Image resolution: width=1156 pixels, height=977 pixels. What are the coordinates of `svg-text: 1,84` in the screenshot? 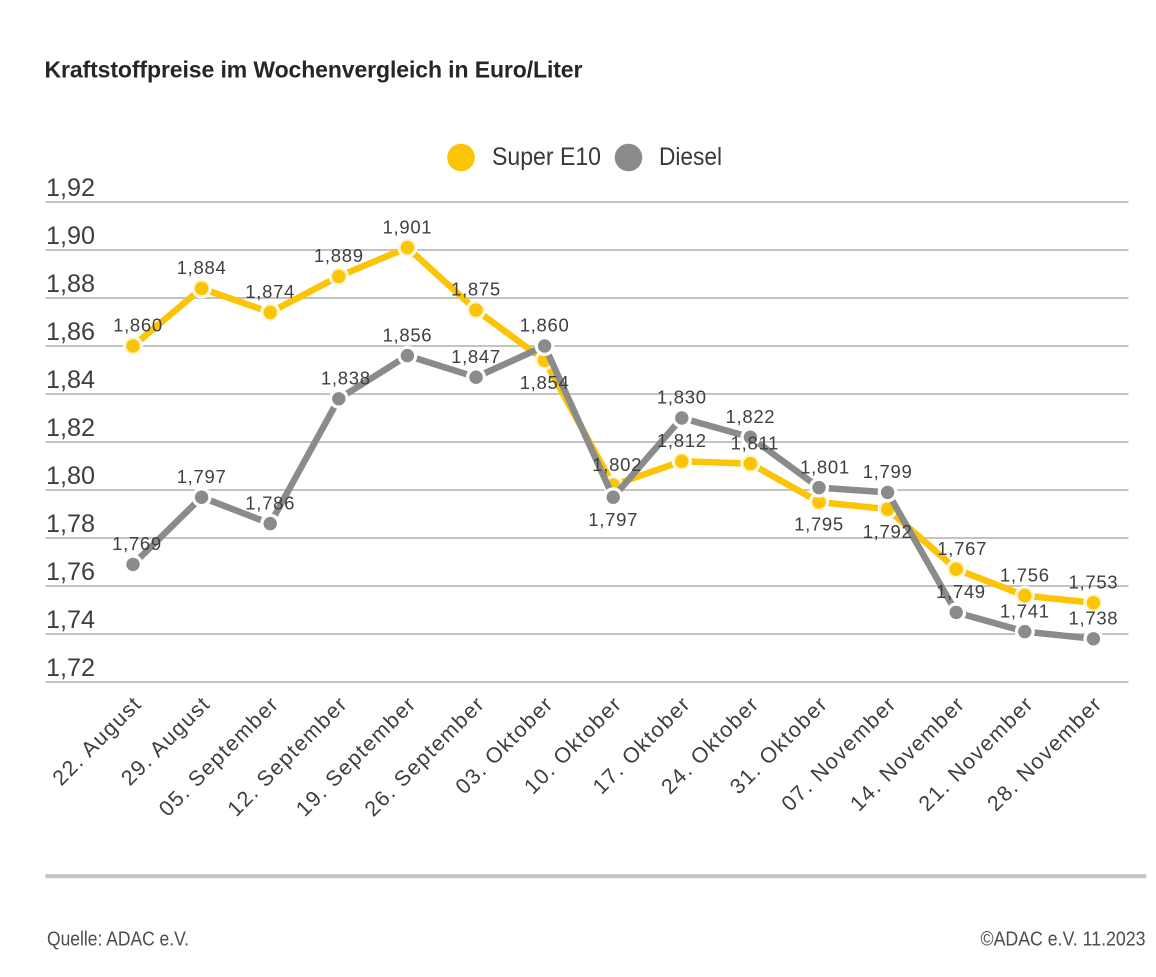 It's located at (70, 380).